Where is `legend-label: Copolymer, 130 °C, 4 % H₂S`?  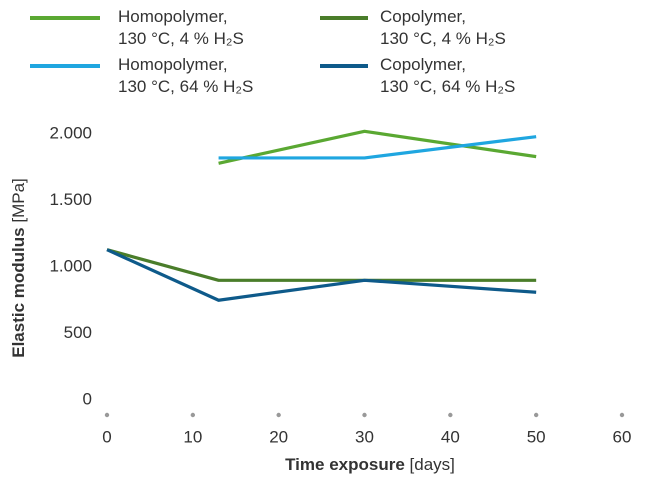
legend-label: Copolymer, 130 °C, 4 % H₂S is located at coordinates (443, 27).